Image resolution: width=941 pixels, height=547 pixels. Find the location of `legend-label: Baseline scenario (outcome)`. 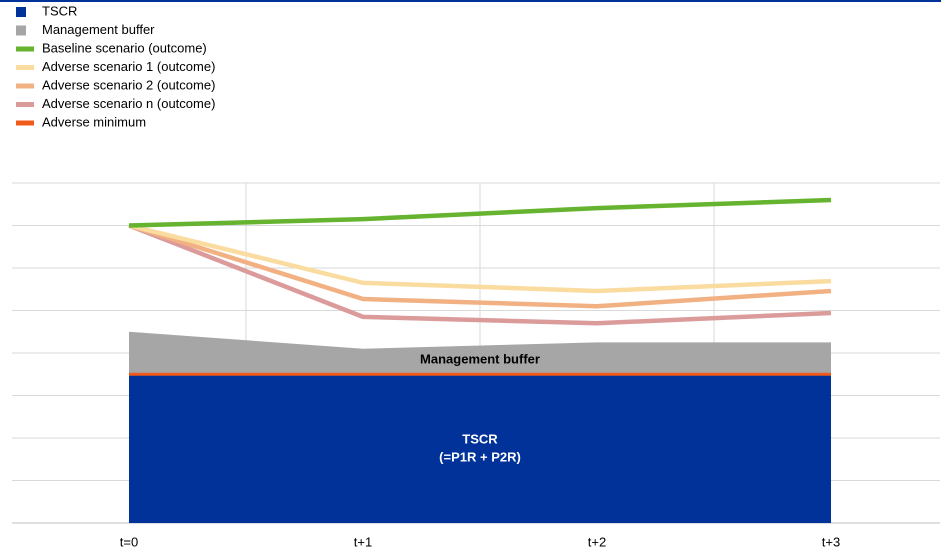

legend-label: Baseline scenario (outcome) is located at coordinates (124, 47).